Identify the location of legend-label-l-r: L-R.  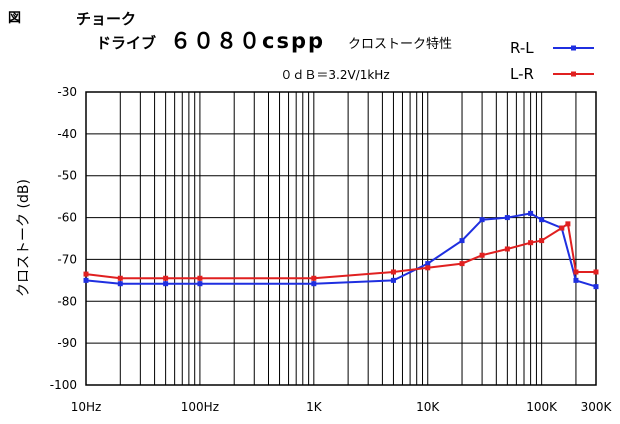
(522, 74).